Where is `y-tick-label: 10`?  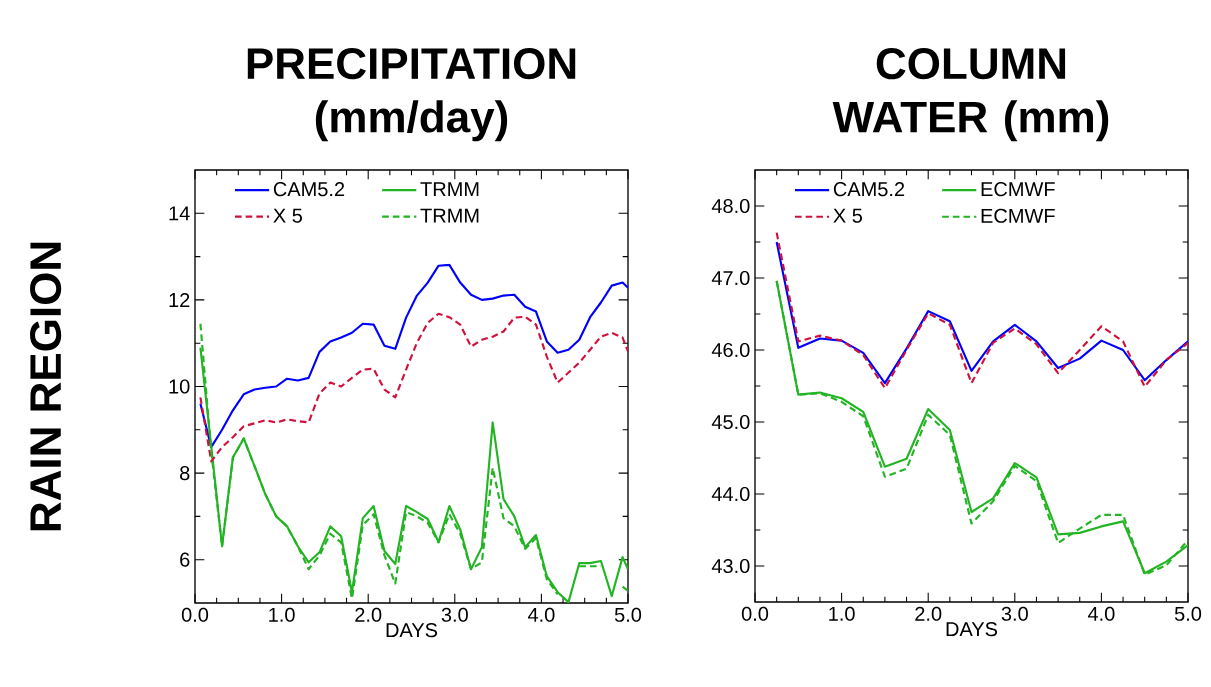 y-tick-label: 10 is located at coordinates (179, 386).